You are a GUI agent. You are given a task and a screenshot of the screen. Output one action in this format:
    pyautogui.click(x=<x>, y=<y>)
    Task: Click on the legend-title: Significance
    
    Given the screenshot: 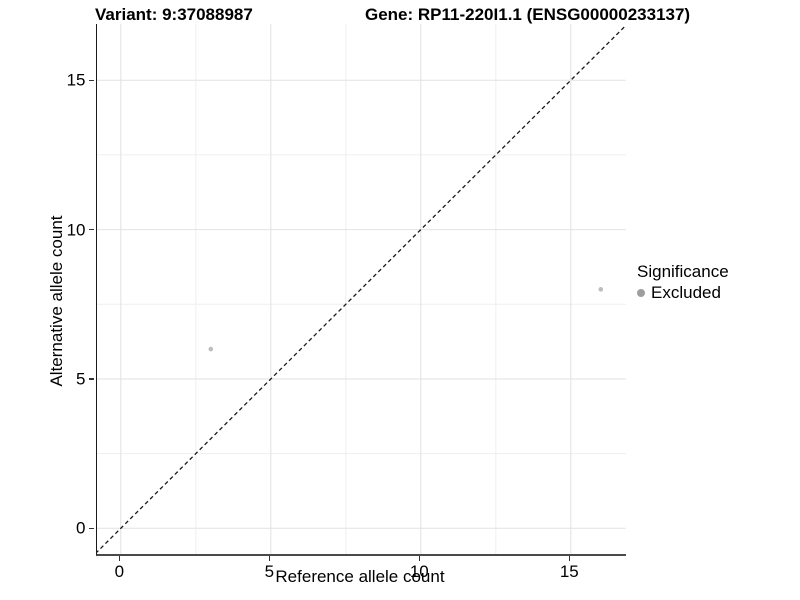 What is the action you would take?
    pyautogui.click(x=683, y=271)
    